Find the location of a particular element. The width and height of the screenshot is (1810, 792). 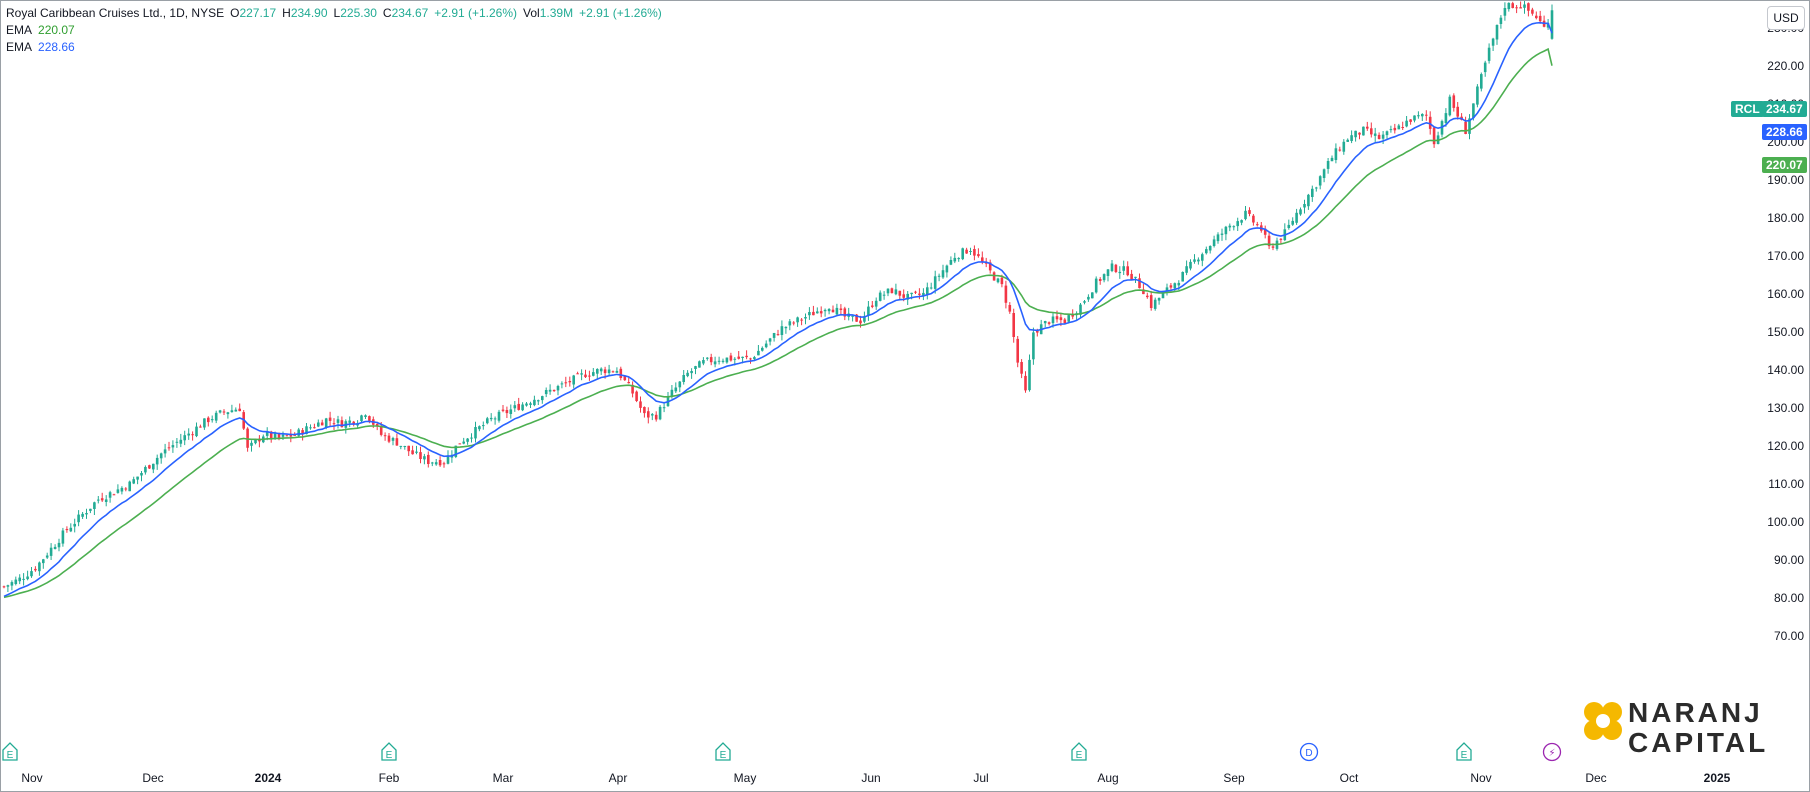

time-tick: Dec is located at coordinates (1595, 778).